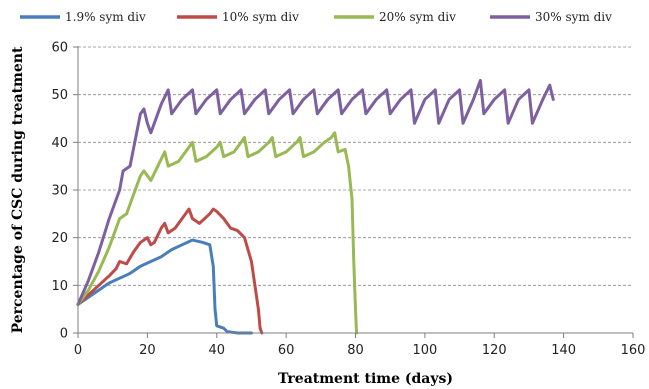 The image size is (649, 389). Describe the element at coordinates (286, 350) in the screenshot. I see `x-tick-label-60: 60` at that location.